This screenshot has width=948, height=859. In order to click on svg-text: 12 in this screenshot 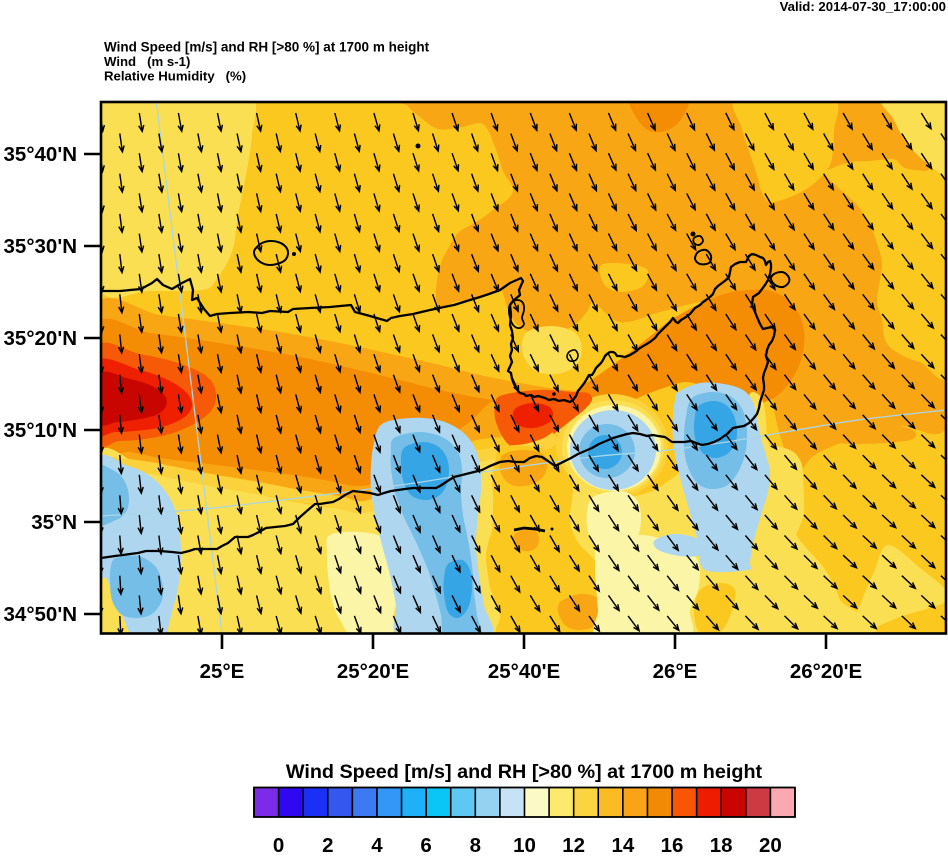, I will do `click(573, 844)`.